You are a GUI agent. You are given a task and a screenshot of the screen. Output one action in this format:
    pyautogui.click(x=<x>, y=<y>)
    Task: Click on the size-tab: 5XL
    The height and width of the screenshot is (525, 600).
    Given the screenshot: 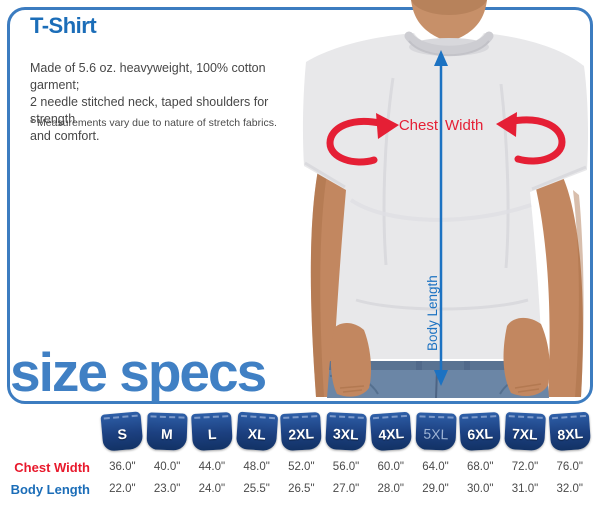 What is the action you would take?
    pyautogui.click(x=435, y=431)
    